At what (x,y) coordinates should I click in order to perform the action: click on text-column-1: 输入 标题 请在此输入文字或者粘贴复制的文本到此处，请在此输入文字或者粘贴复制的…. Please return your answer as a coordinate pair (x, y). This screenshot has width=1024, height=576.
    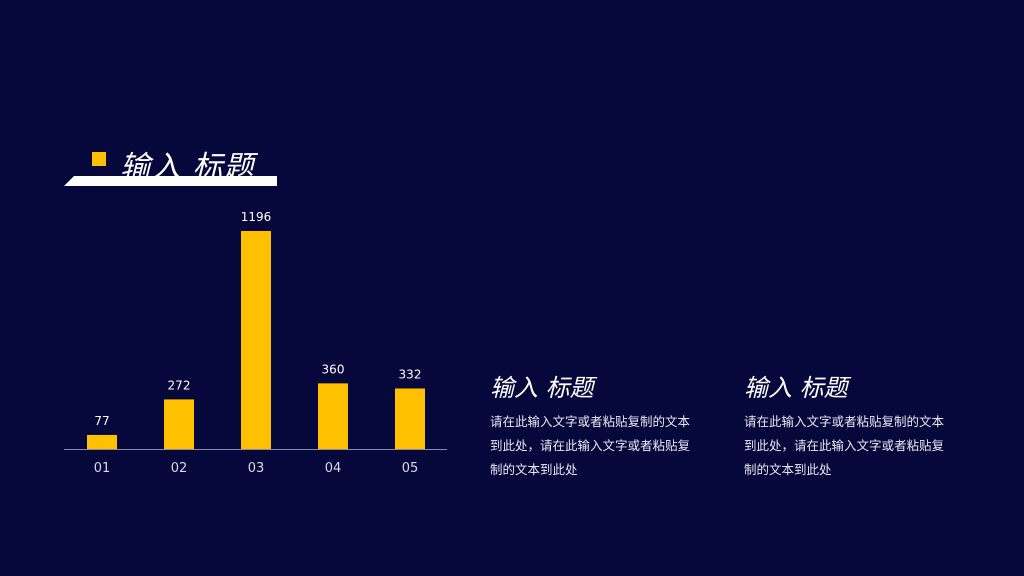
    Looking at the image, I should click on (590, 427).